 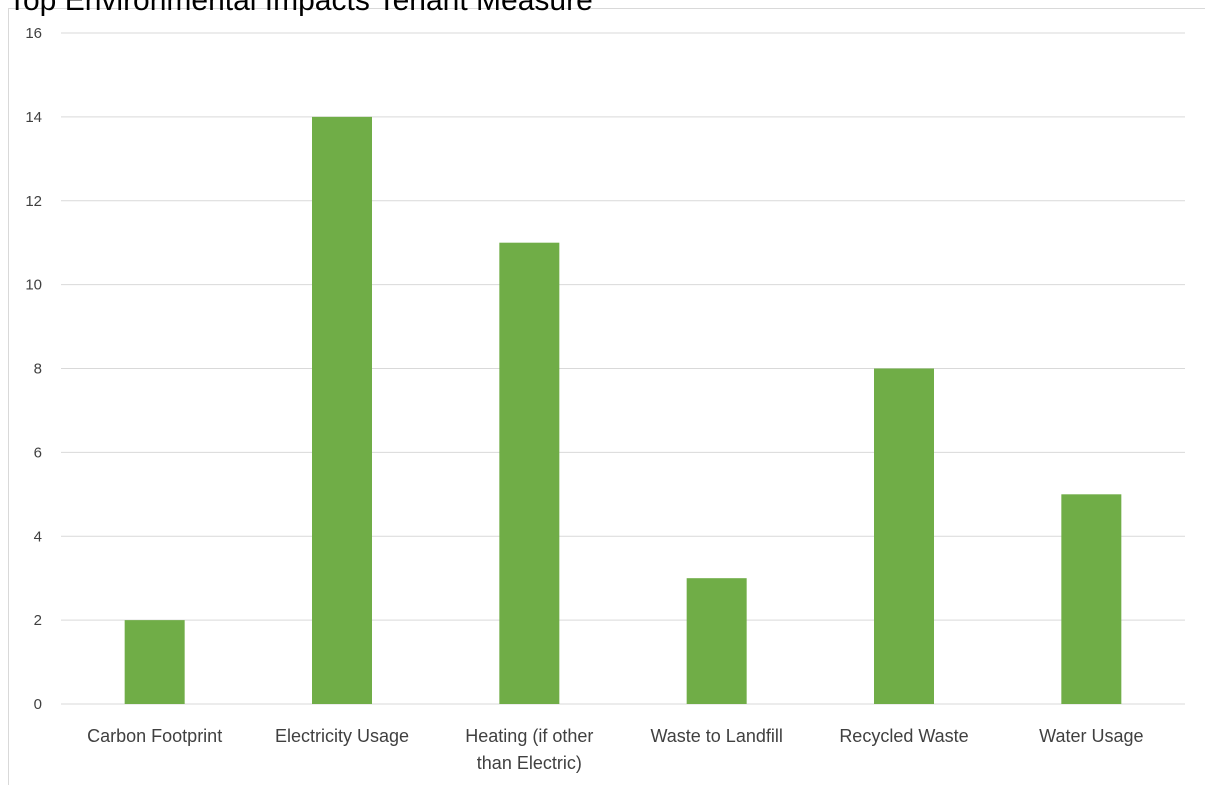 I want to click on x-category-label: Waste to Landfill, so click(x=716, y=736).